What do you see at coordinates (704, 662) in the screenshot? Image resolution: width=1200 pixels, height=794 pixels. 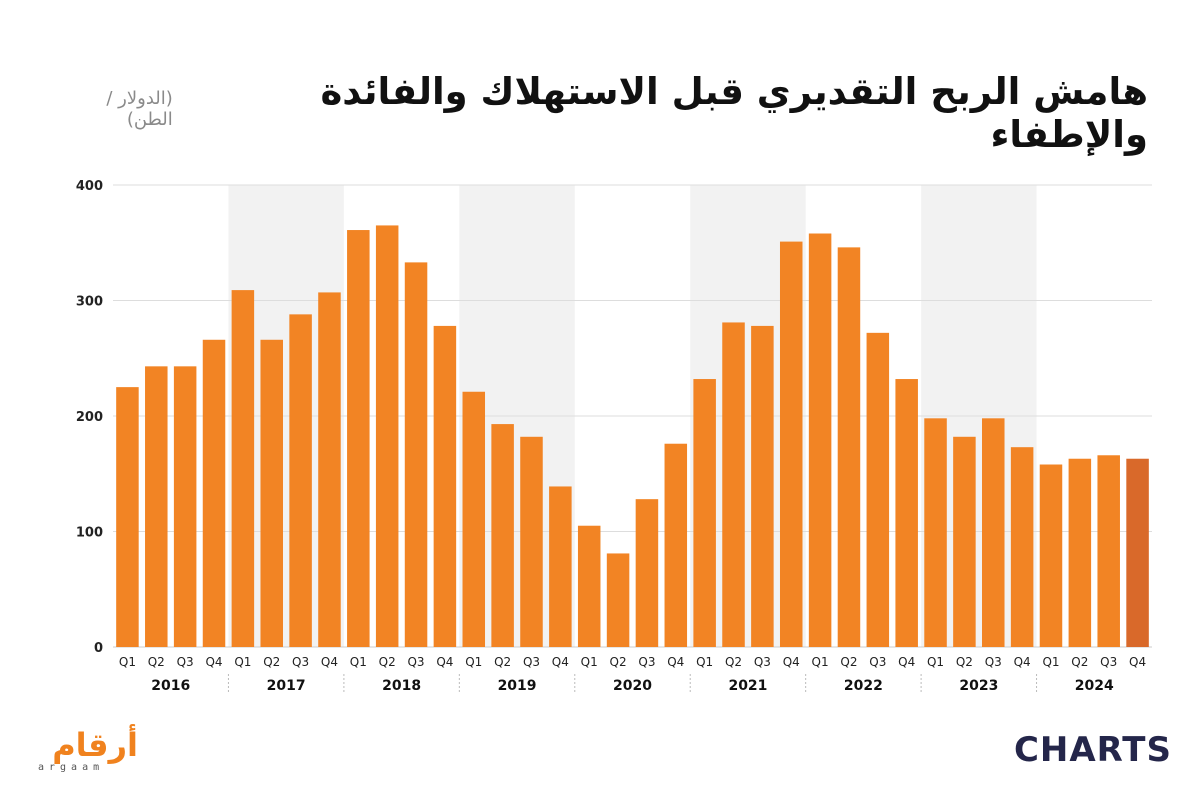 I see `x-tick-label-2021-Q1: Q1` at bounding box center [704, 662].